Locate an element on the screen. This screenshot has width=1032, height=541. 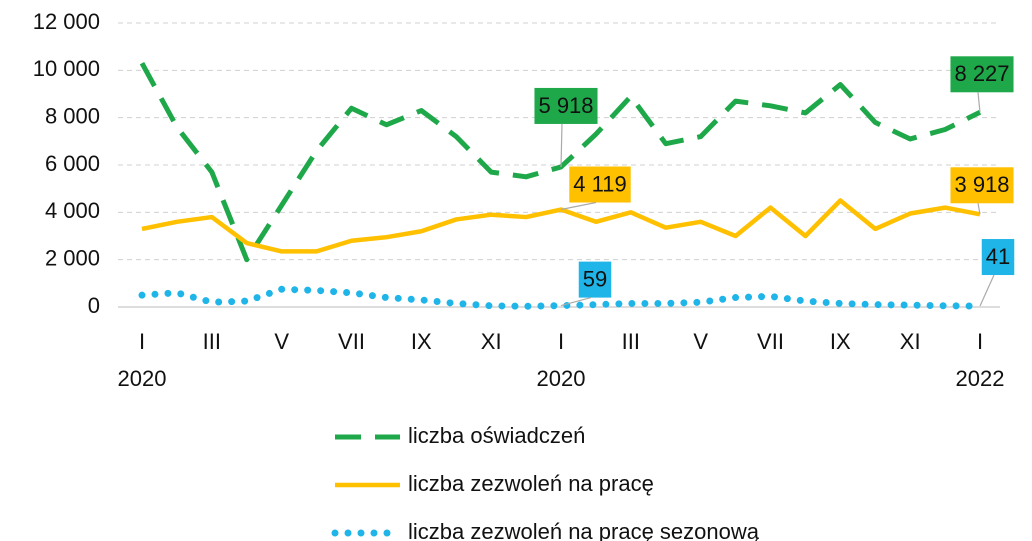
legend-label: liczba oświadczeń is located at coordinates (496, 435).